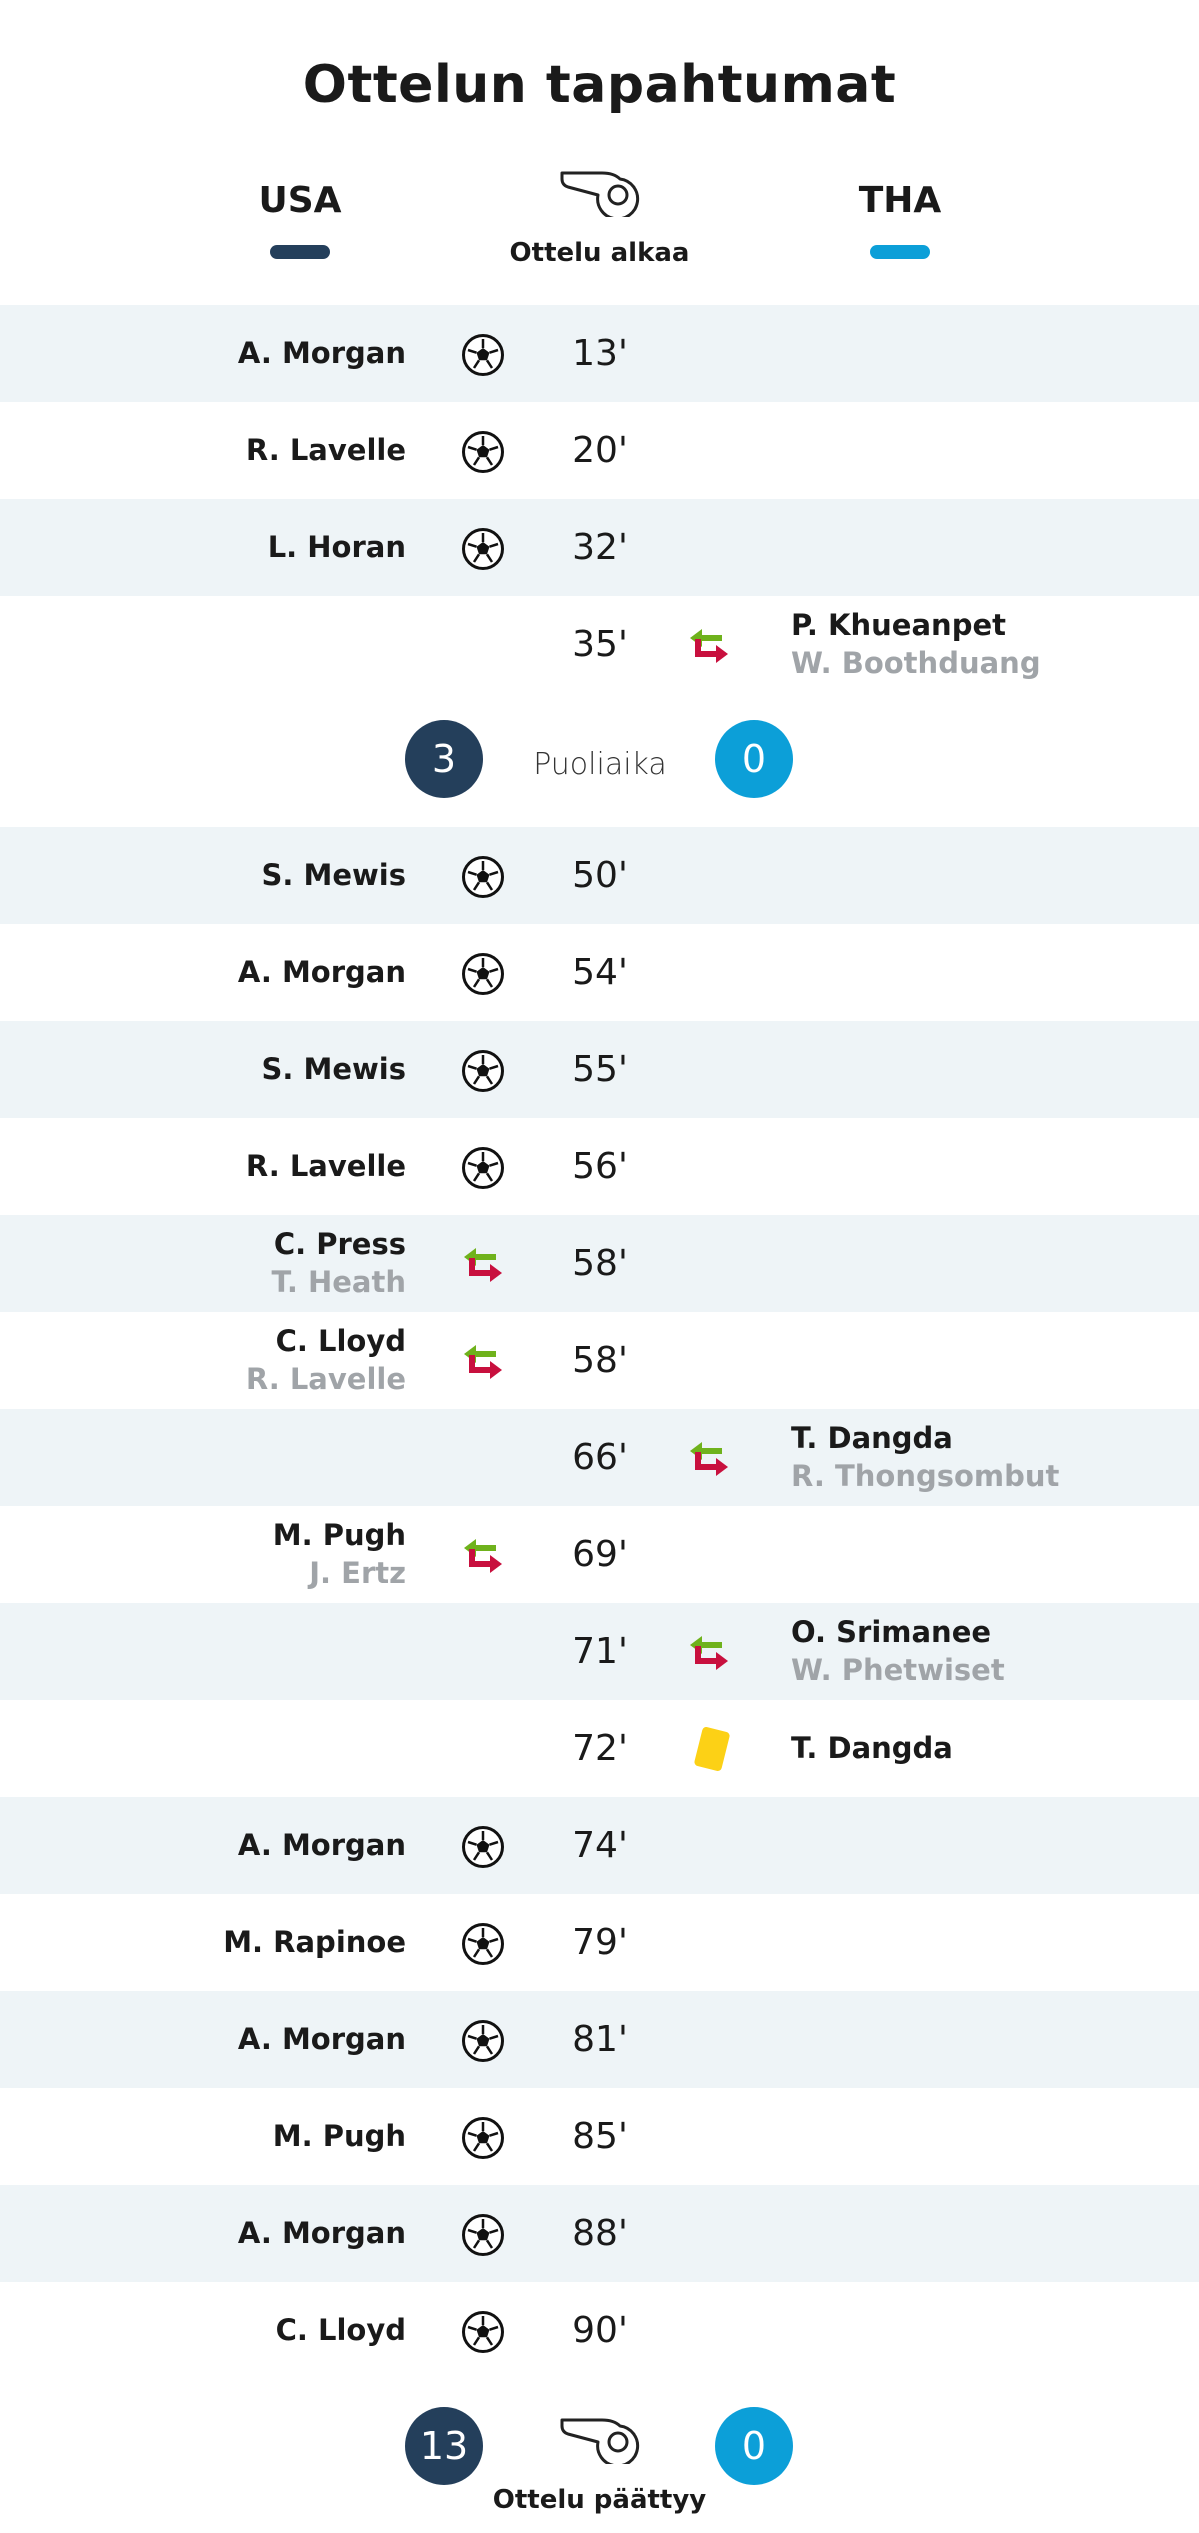 This screenshot has height=2533, width=1199. What do you see at coordinates (898, 625) in the screenshot?
I see `player-in-name: P. Khueanpet` at bounding box center [898, 625].